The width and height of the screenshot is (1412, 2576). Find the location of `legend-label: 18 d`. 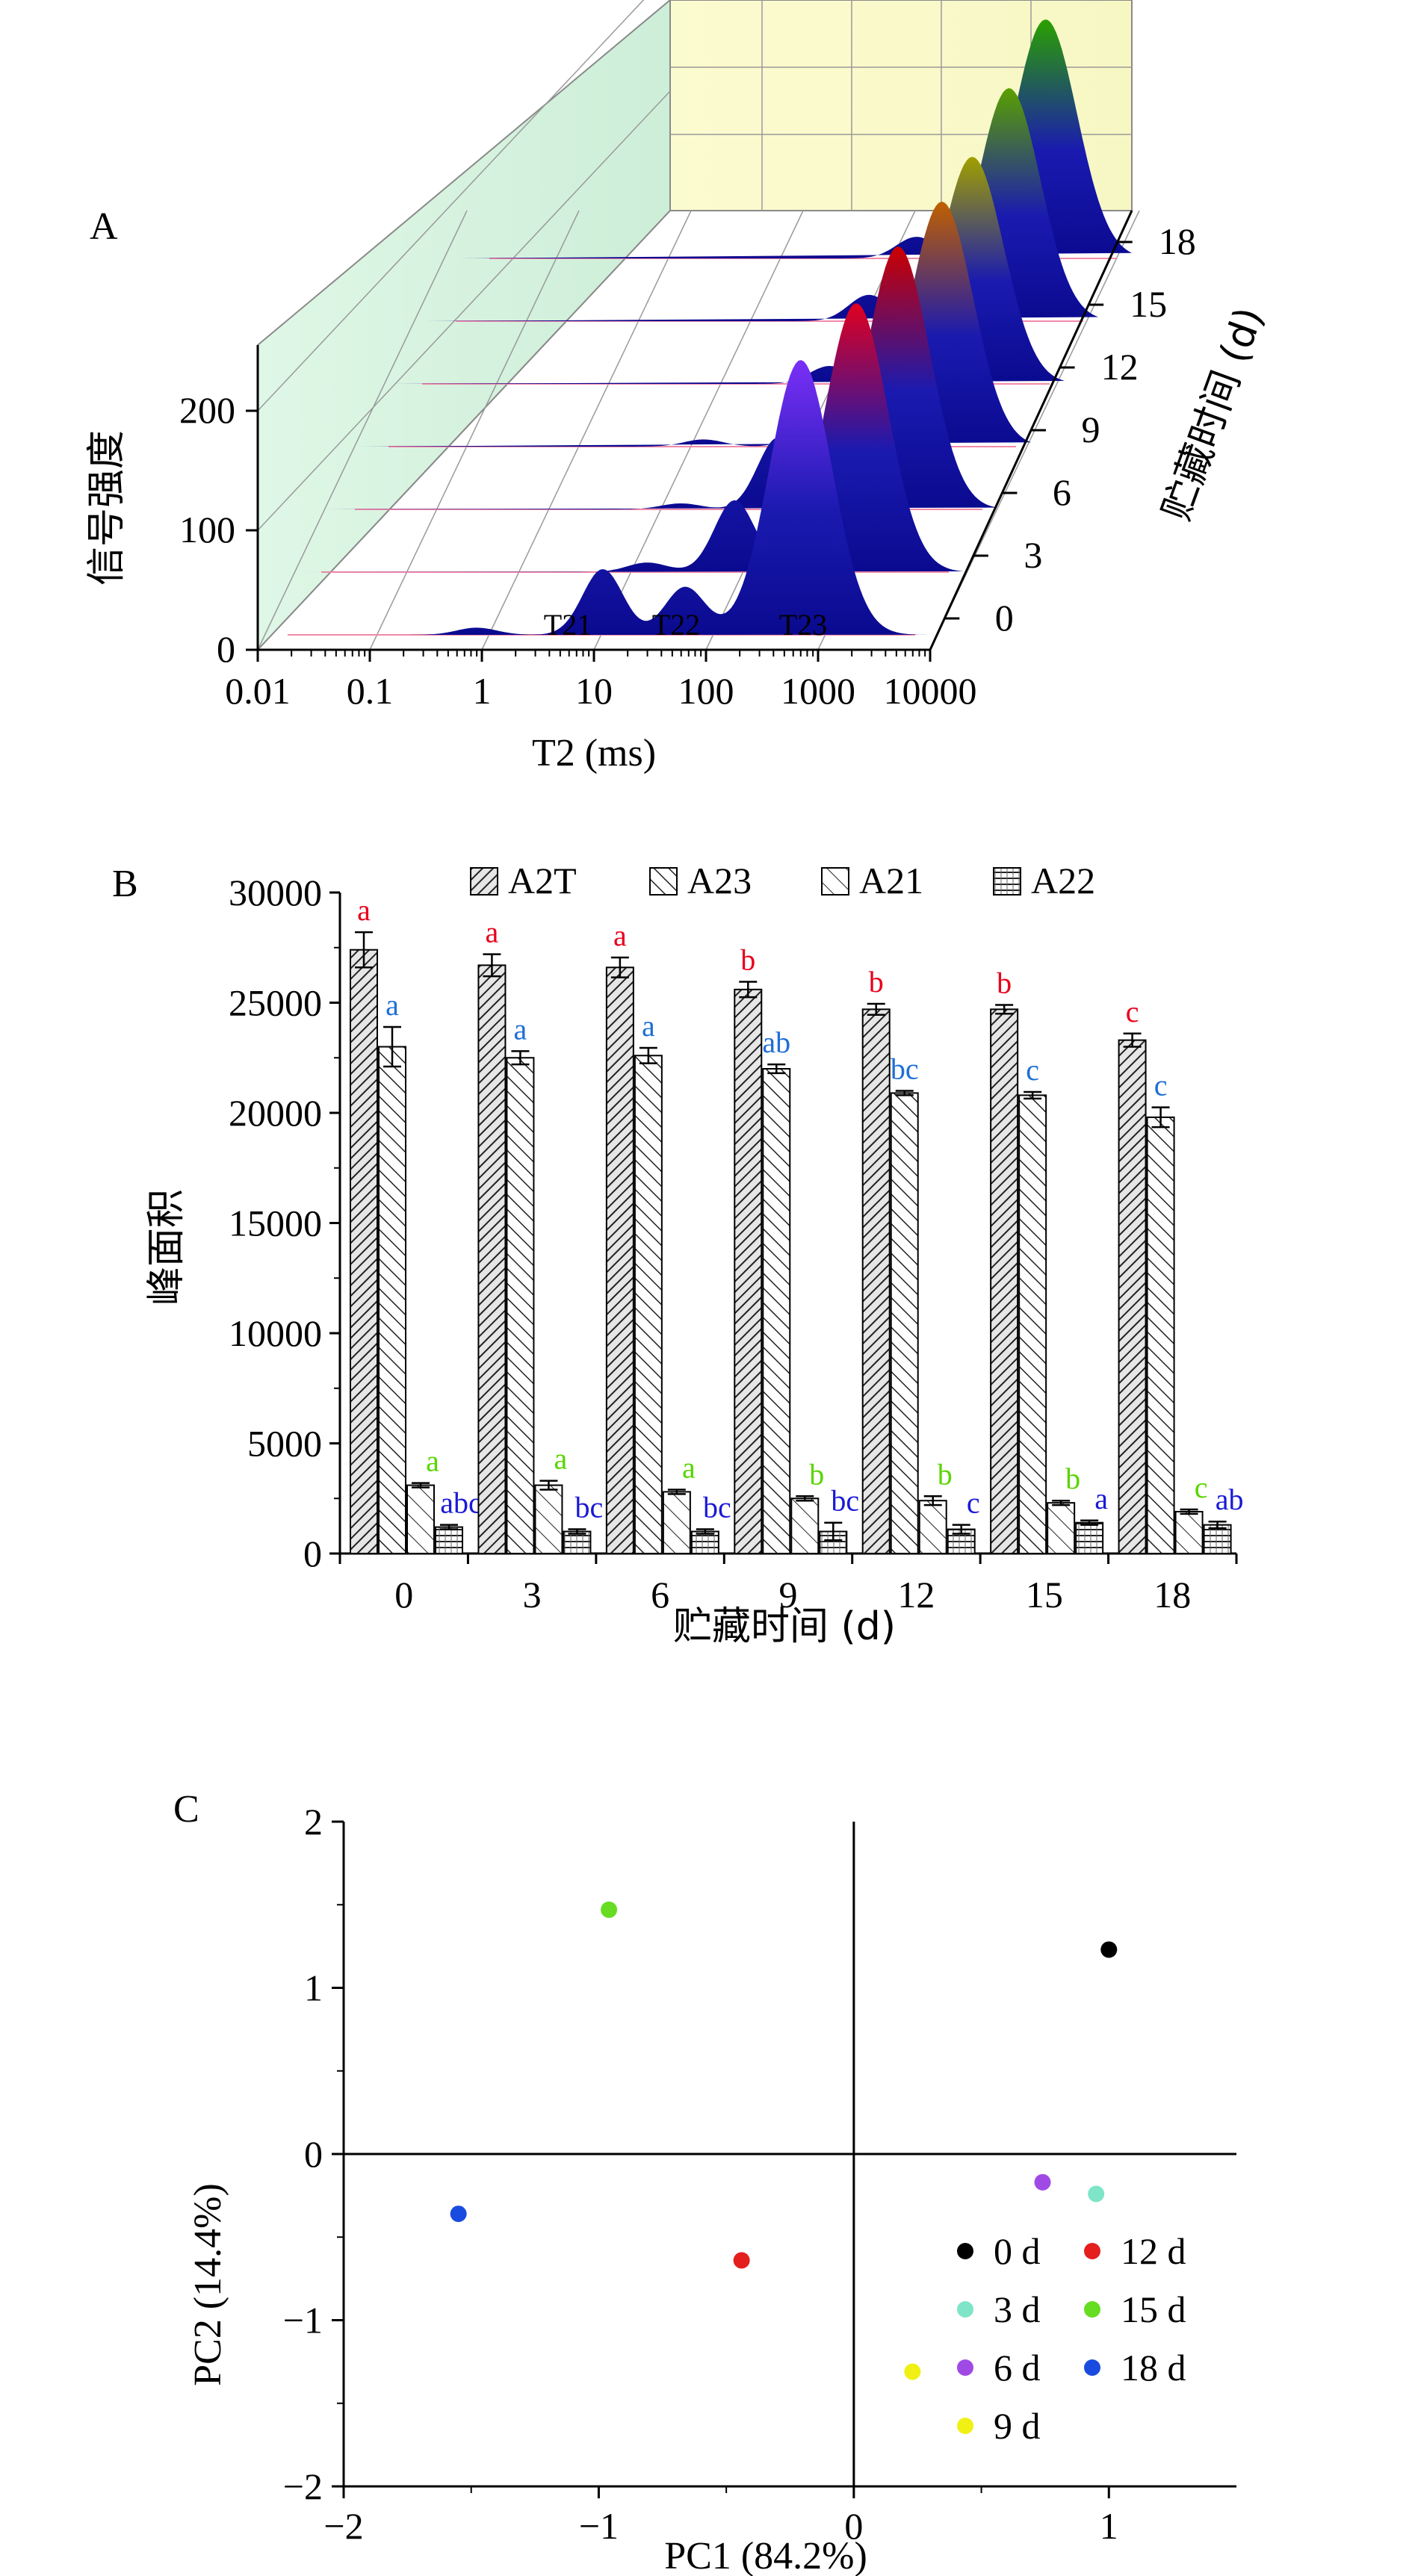

legend-label: 18 d is located at coordinates (1153, 2368).